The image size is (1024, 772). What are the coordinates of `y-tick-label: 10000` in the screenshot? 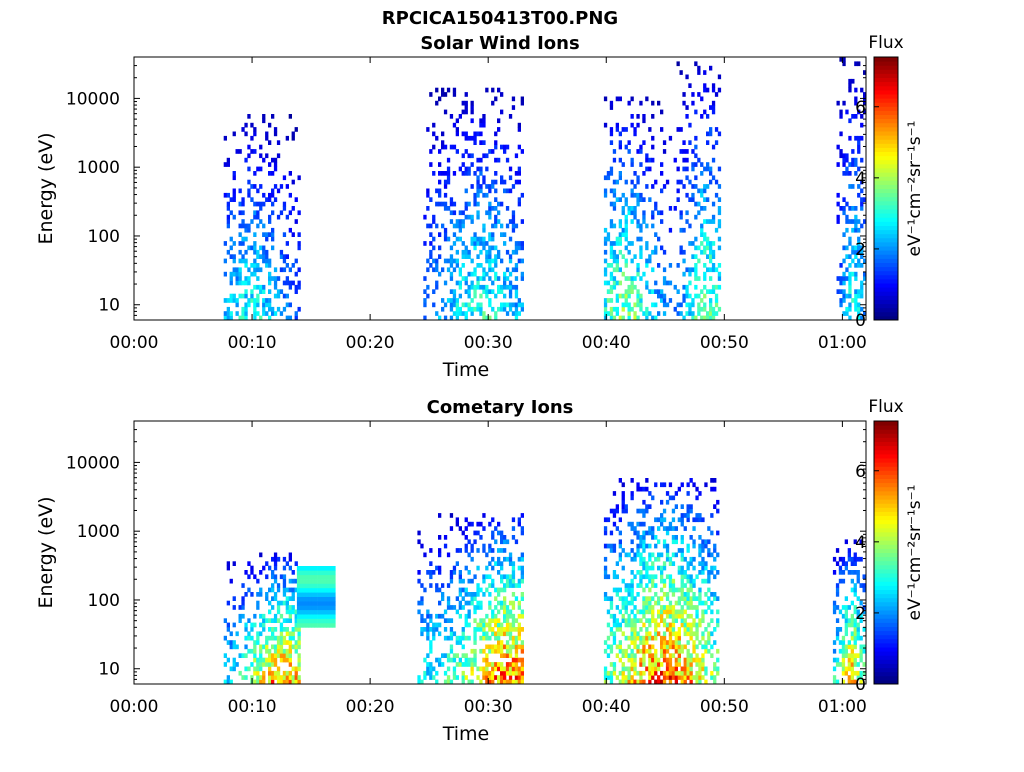 It's located at (93, 99).